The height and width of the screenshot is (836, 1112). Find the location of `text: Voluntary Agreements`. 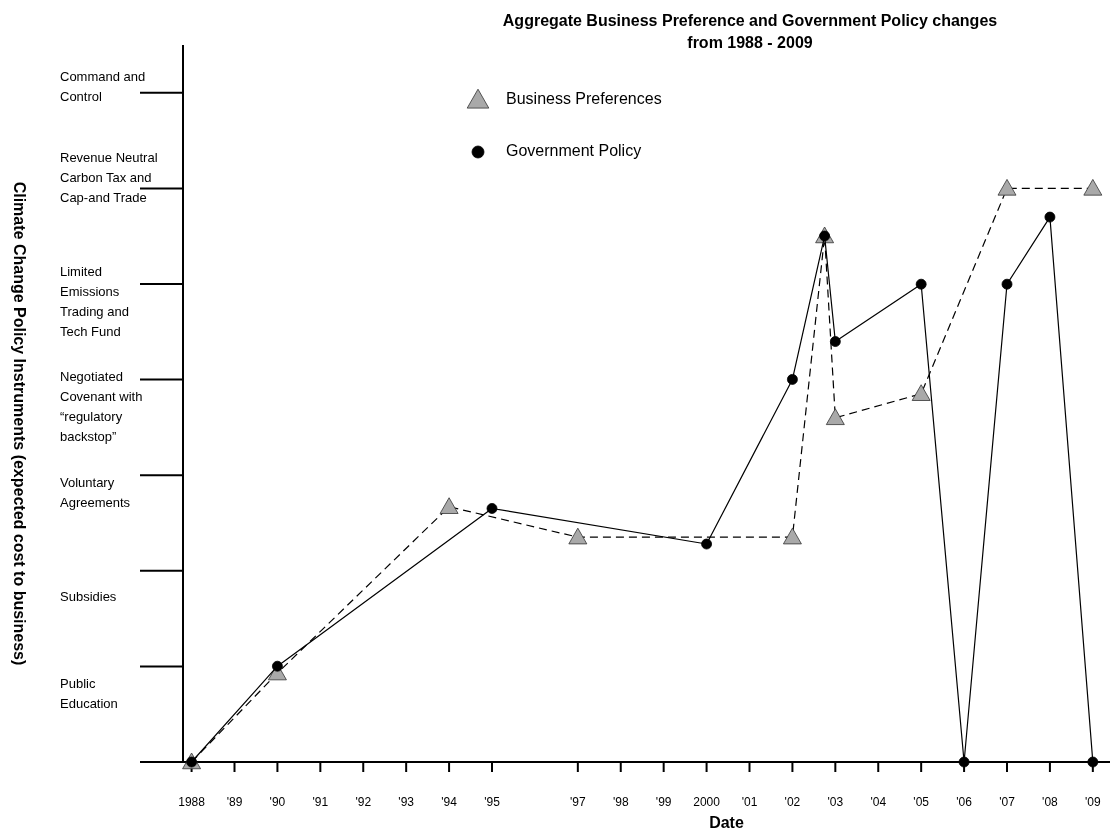

text: Voluntary Agreements is located at coordinates (95, 493).